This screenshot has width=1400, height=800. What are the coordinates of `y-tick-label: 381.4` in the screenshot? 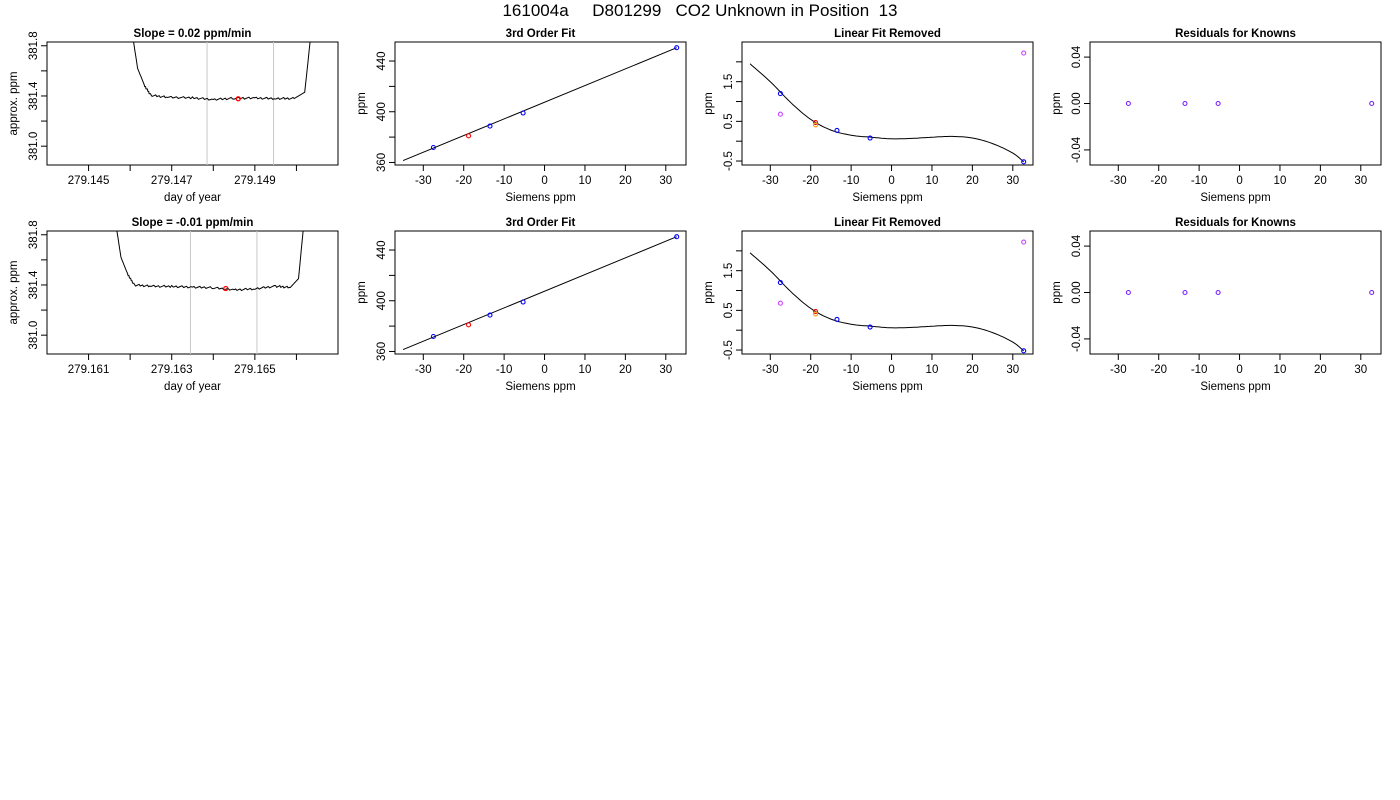 It's located at (34, 284).